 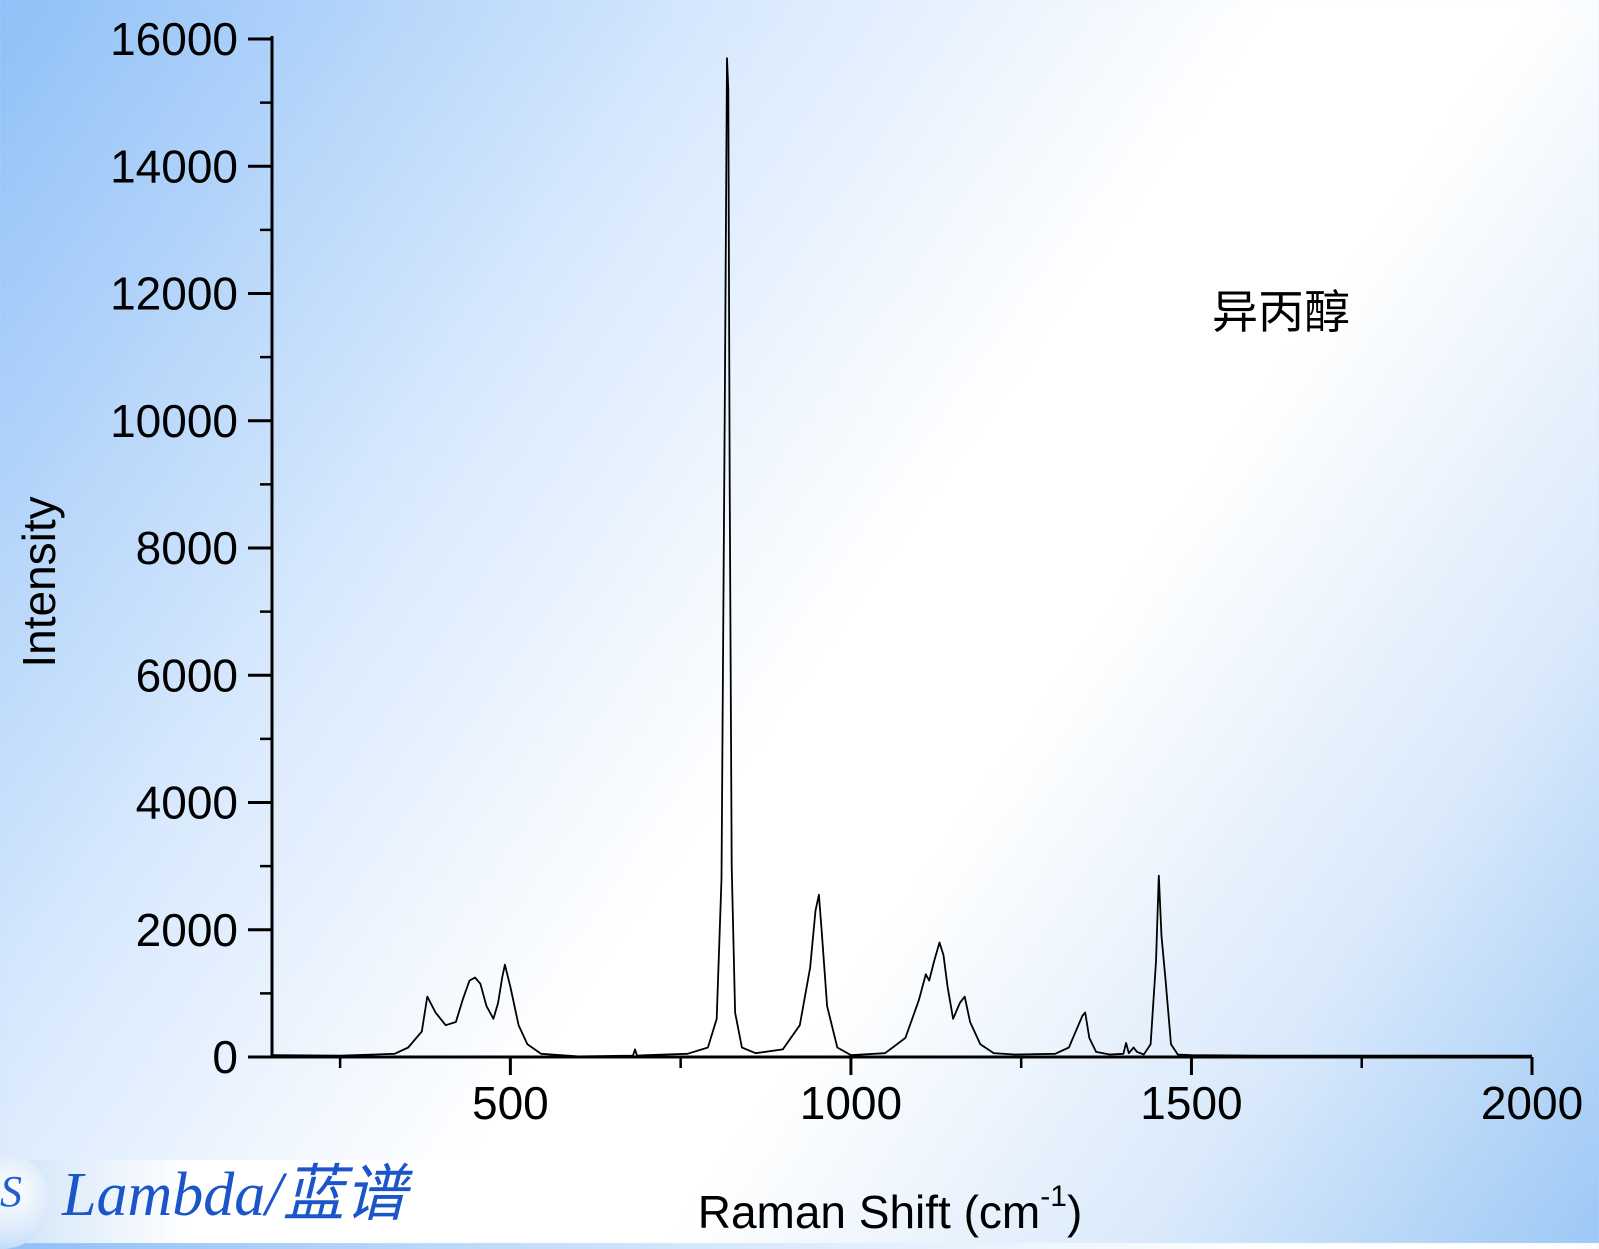 I want to click on x-tick-label: 2000, so click(x=1532, y=1103).